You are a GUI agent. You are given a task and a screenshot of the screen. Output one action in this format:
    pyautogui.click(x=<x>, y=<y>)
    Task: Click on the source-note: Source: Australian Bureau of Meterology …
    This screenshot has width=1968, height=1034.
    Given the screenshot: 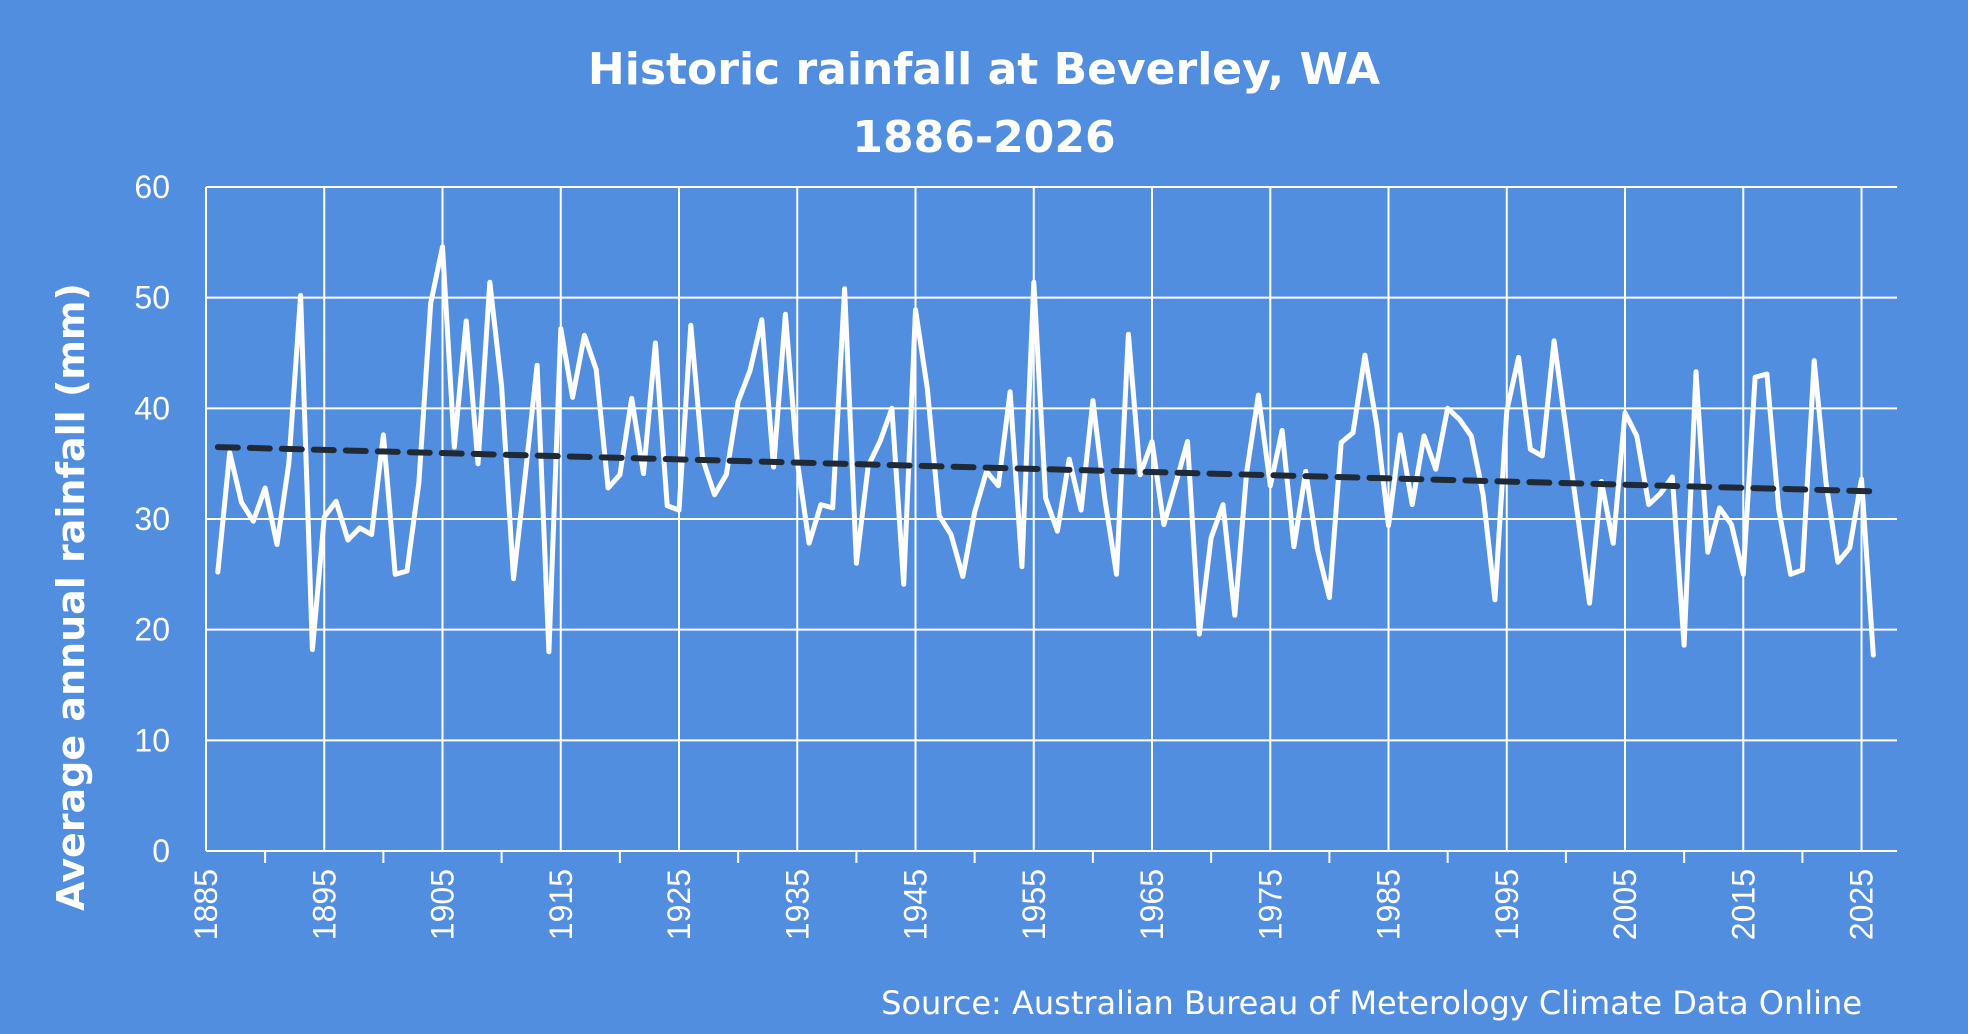 What is the action you would take?
    pyautogui.click(x=1371, y=1003)
    